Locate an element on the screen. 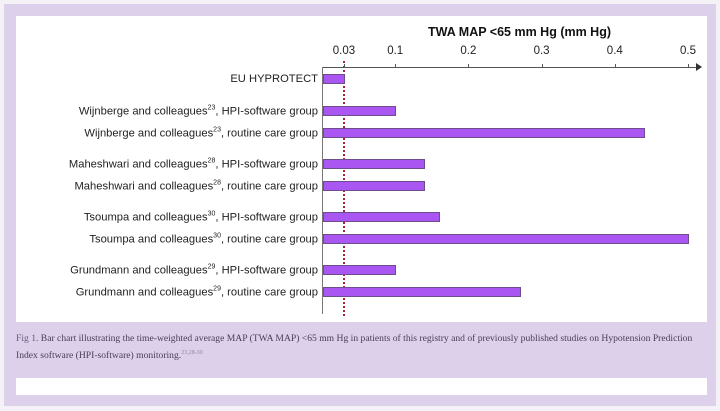 The image size is (720, 411). bar-label-study: EU HYPROTECT is located at coordinates (274, 79).